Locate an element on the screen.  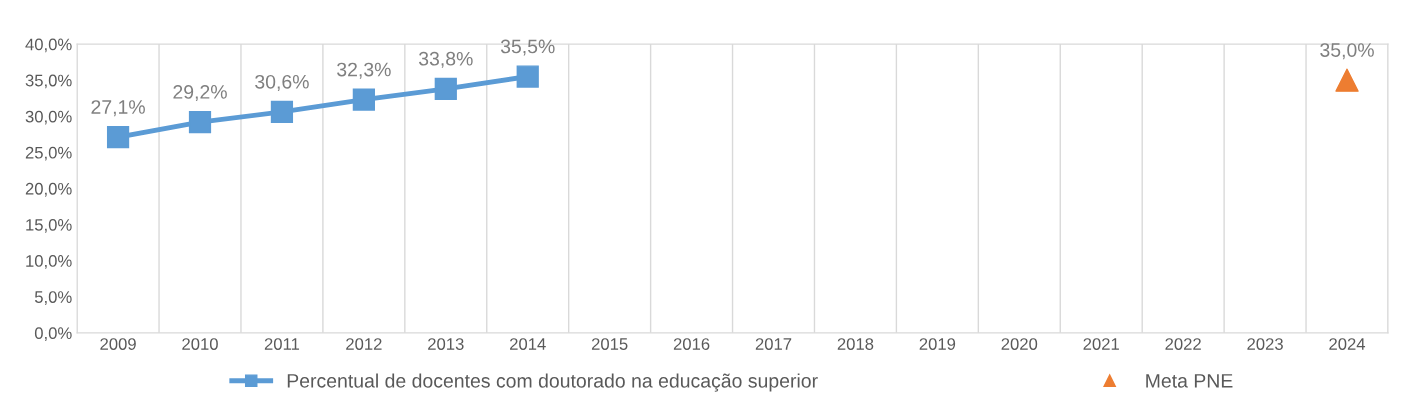
data-label: 33,8% is located at coordinates (445, 59).